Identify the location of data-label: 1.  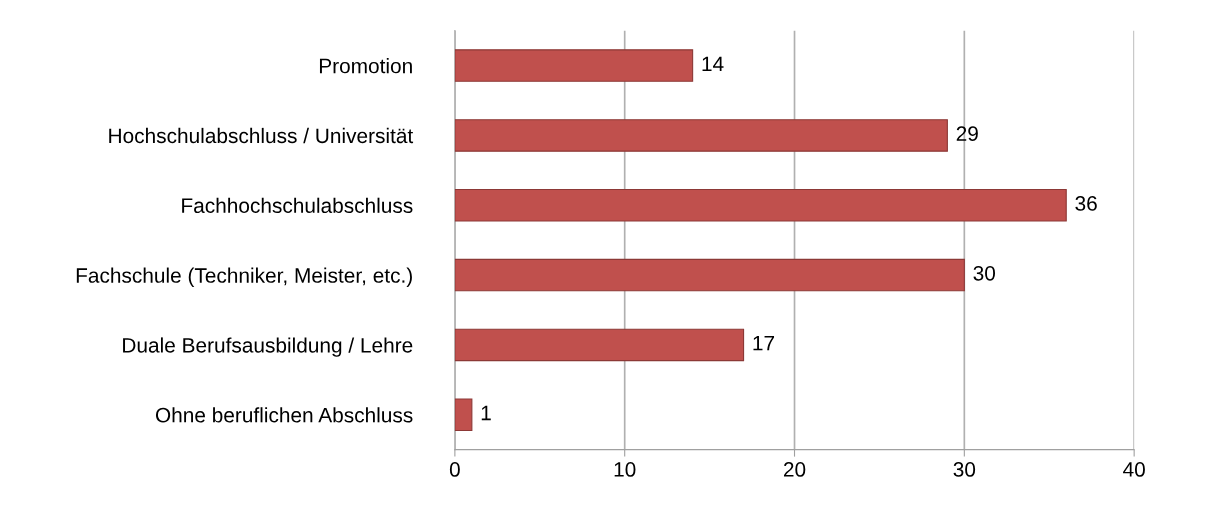
(486, 413).